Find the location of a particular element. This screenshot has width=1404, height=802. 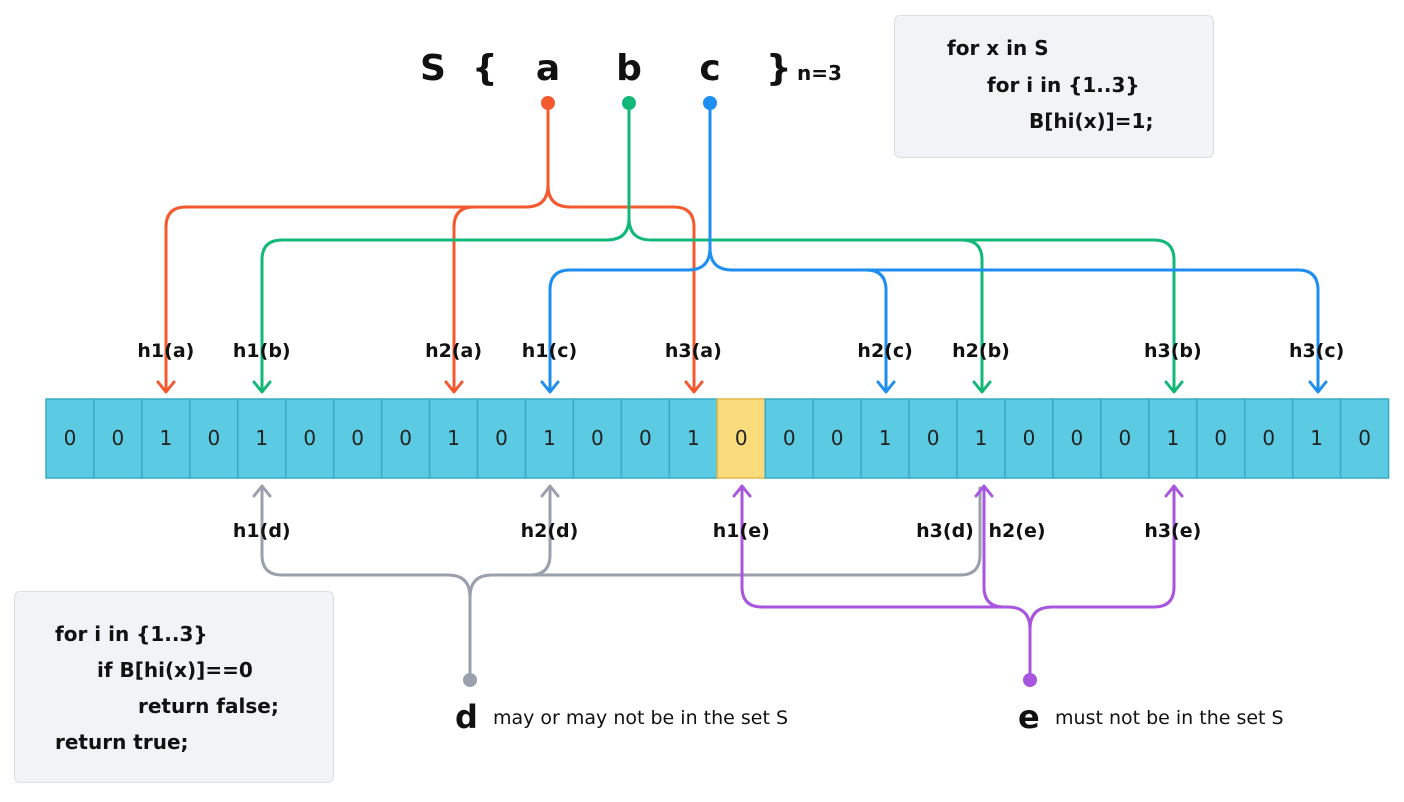

hash-label-e: h1(e) is located at coordinates (741, 531).